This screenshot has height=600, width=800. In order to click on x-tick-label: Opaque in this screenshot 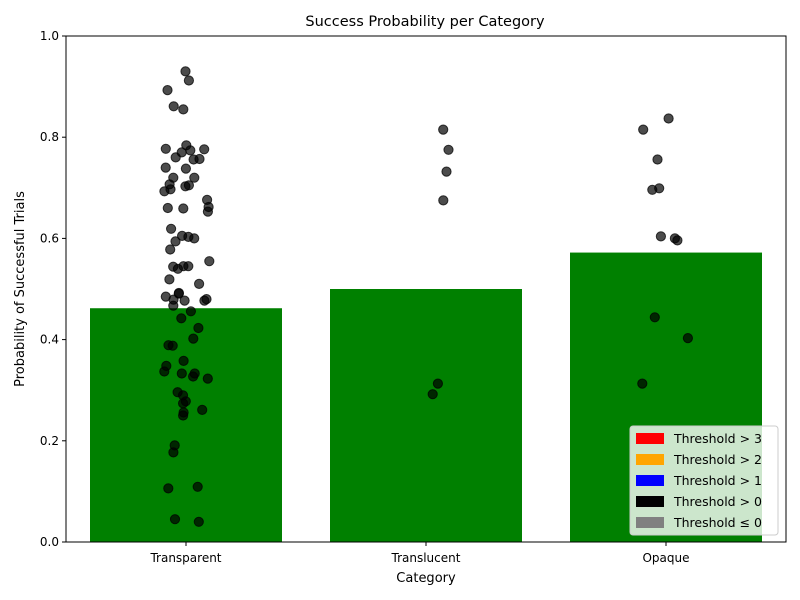, I will do `click(665, 558)`.